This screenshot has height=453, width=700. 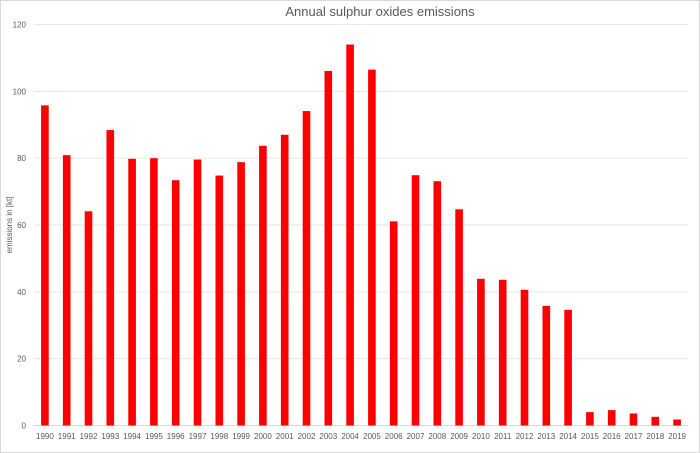 I want to click on bar-2008, so click(x=437, y=303).